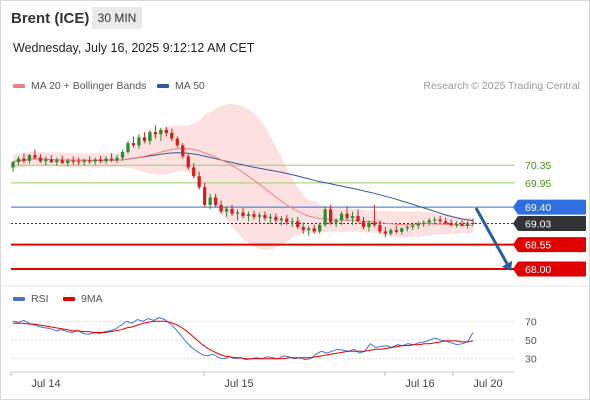  I want to click on legend-ma9: 9MA, so click(83, 299).